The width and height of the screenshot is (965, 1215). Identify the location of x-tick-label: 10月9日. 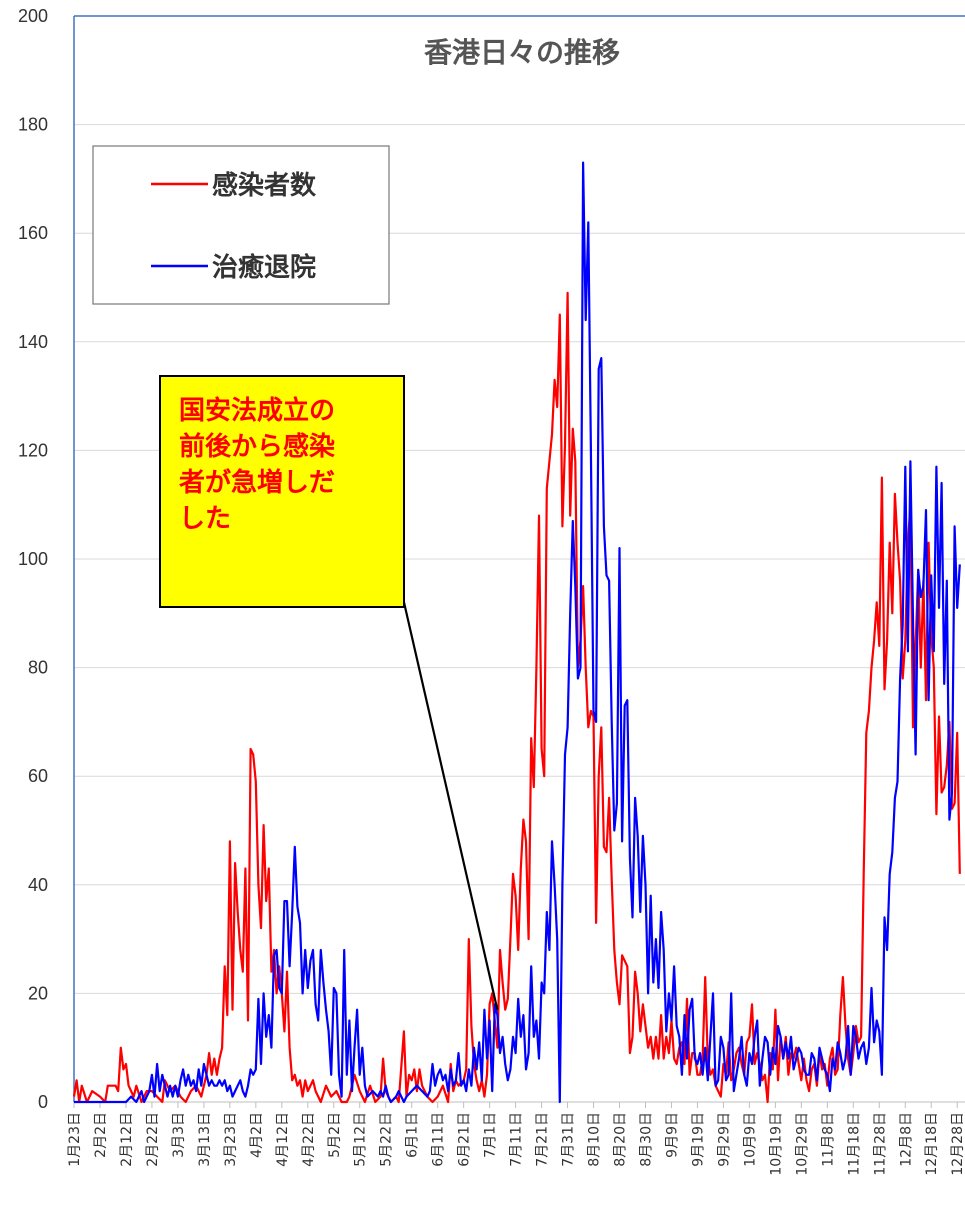
(750, 1139).